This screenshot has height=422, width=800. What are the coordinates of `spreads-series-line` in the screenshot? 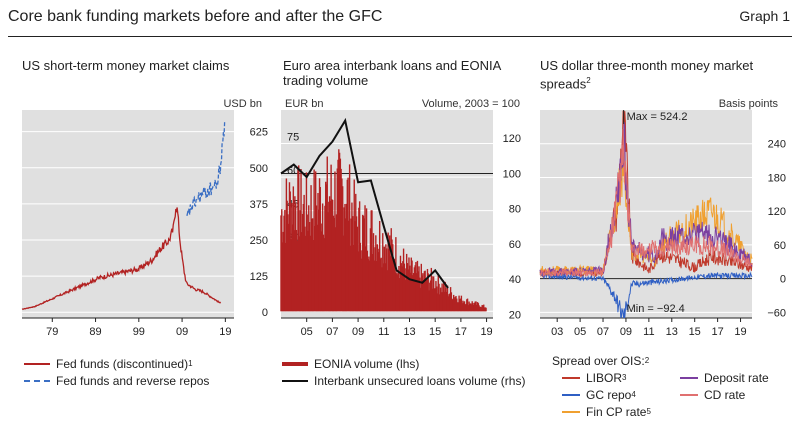 It's located at (645, 203).